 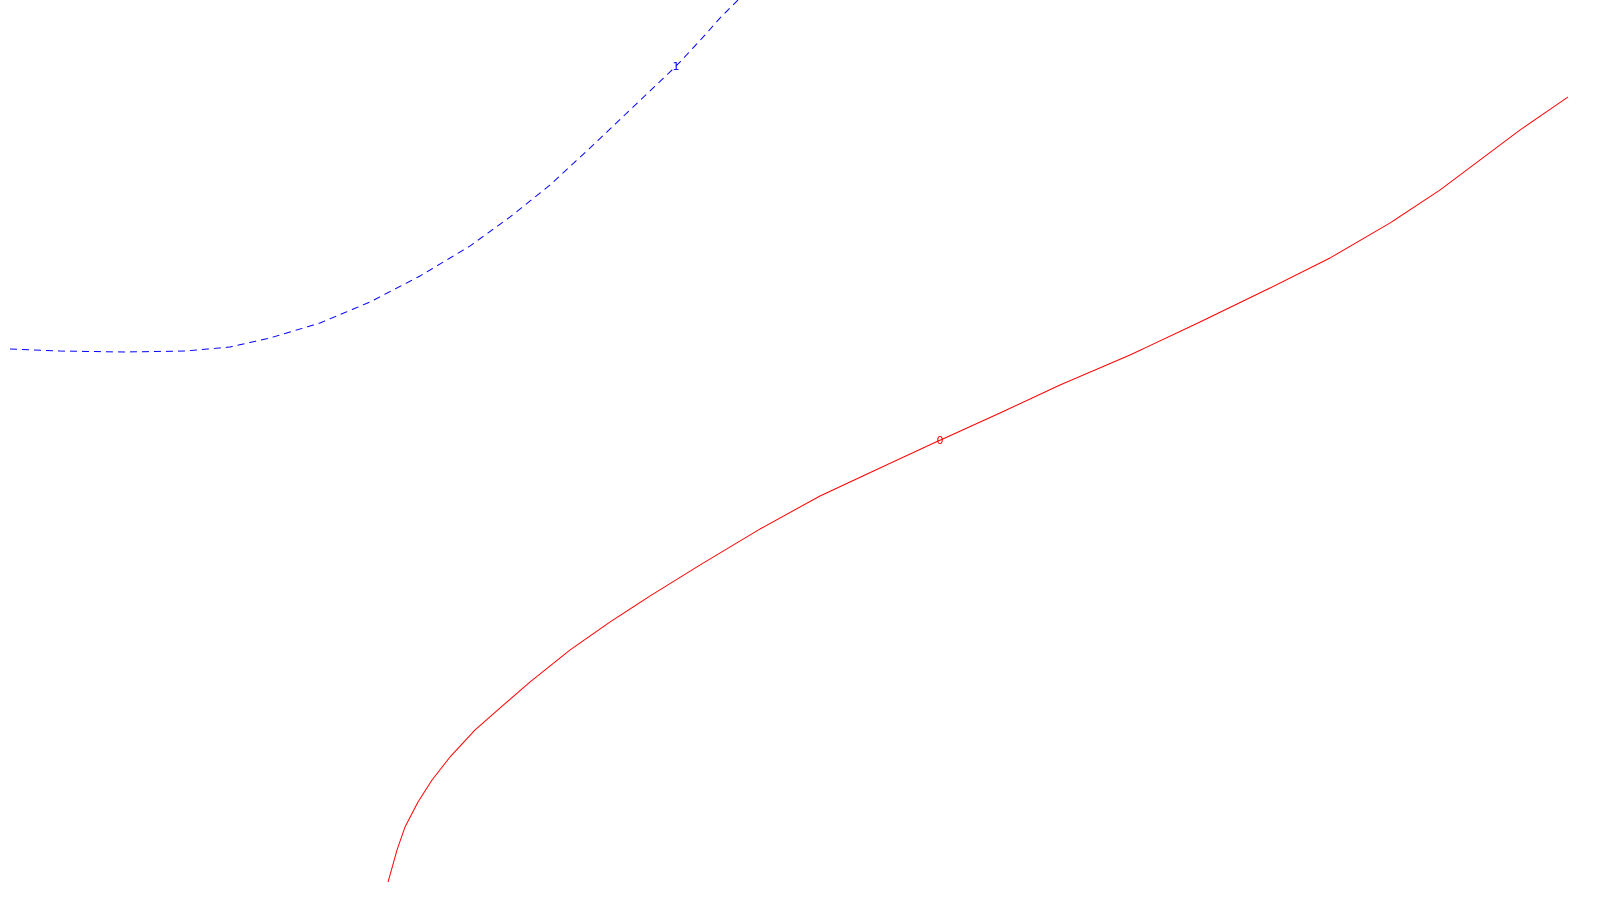 I want to click on contour-label-0: 0, so click(x=940, y=440).